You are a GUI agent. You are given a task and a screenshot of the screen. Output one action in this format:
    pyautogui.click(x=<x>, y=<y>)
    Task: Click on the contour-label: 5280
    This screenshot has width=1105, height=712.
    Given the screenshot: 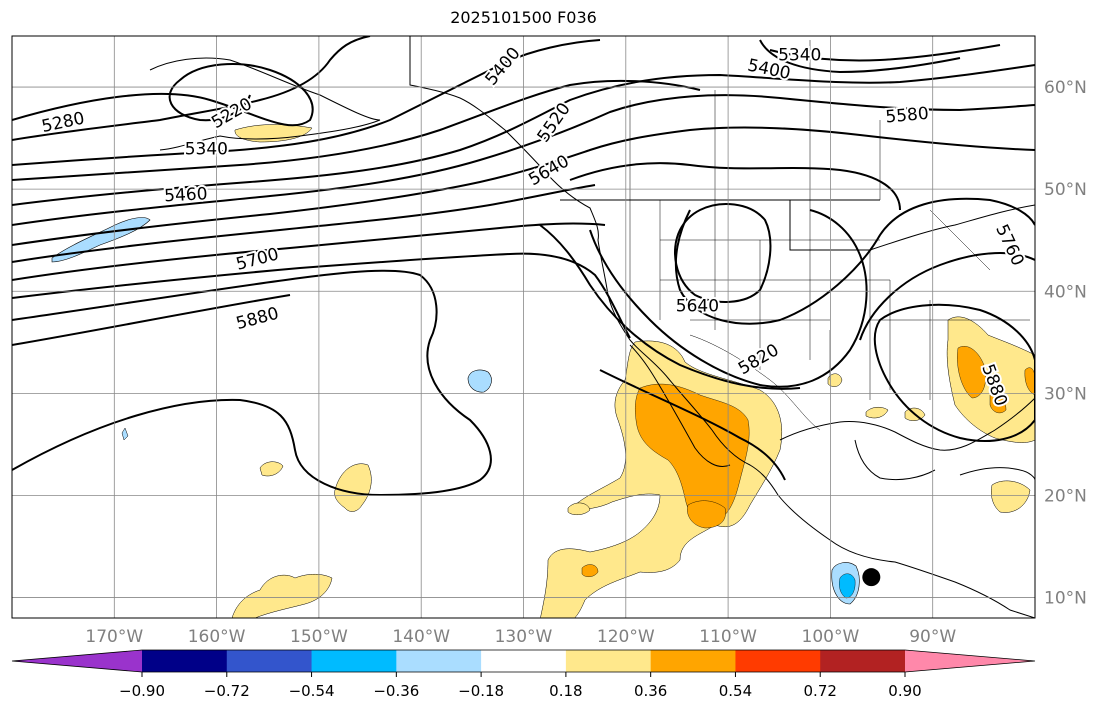 What is the action you would take?
    pyautogui.click(x=63, y=123)
    